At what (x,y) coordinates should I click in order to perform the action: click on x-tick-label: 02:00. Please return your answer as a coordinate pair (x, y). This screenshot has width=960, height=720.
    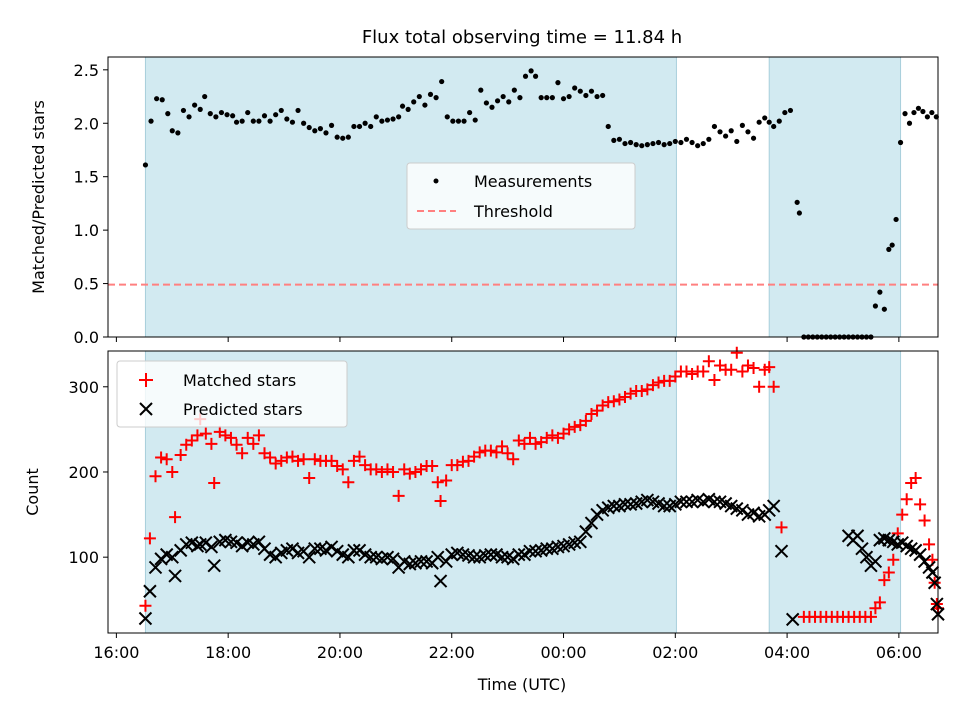
    Looking at the image, I should click on (675, 652).